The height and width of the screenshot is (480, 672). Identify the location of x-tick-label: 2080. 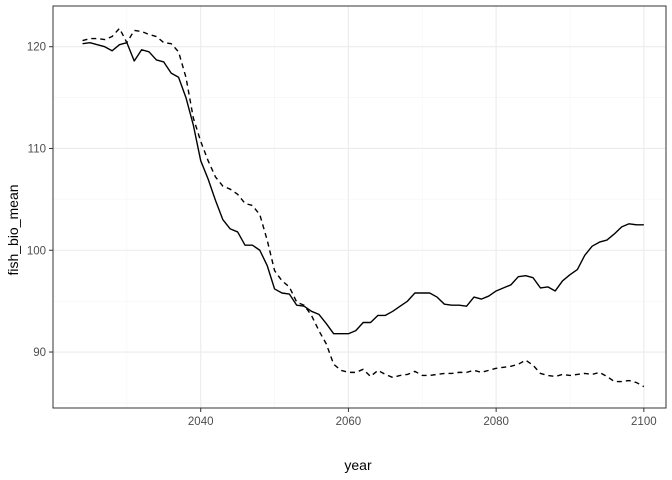
(496, 422).